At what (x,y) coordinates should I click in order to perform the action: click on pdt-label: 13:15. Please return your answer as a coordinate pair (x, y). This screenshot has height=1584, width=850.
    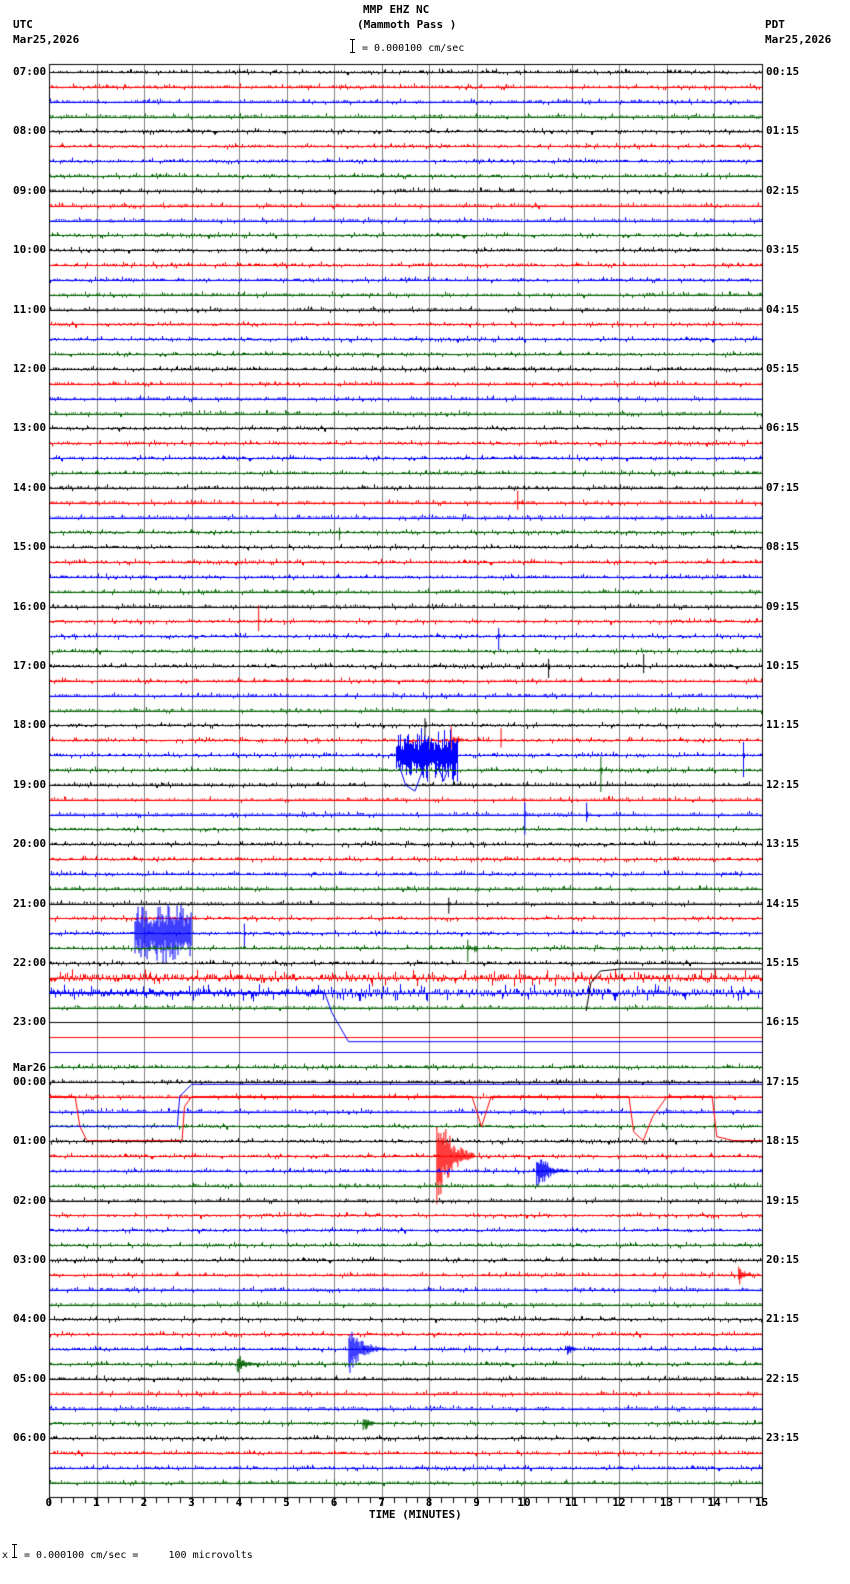
    Looking at the image, I should click on (783, 844).